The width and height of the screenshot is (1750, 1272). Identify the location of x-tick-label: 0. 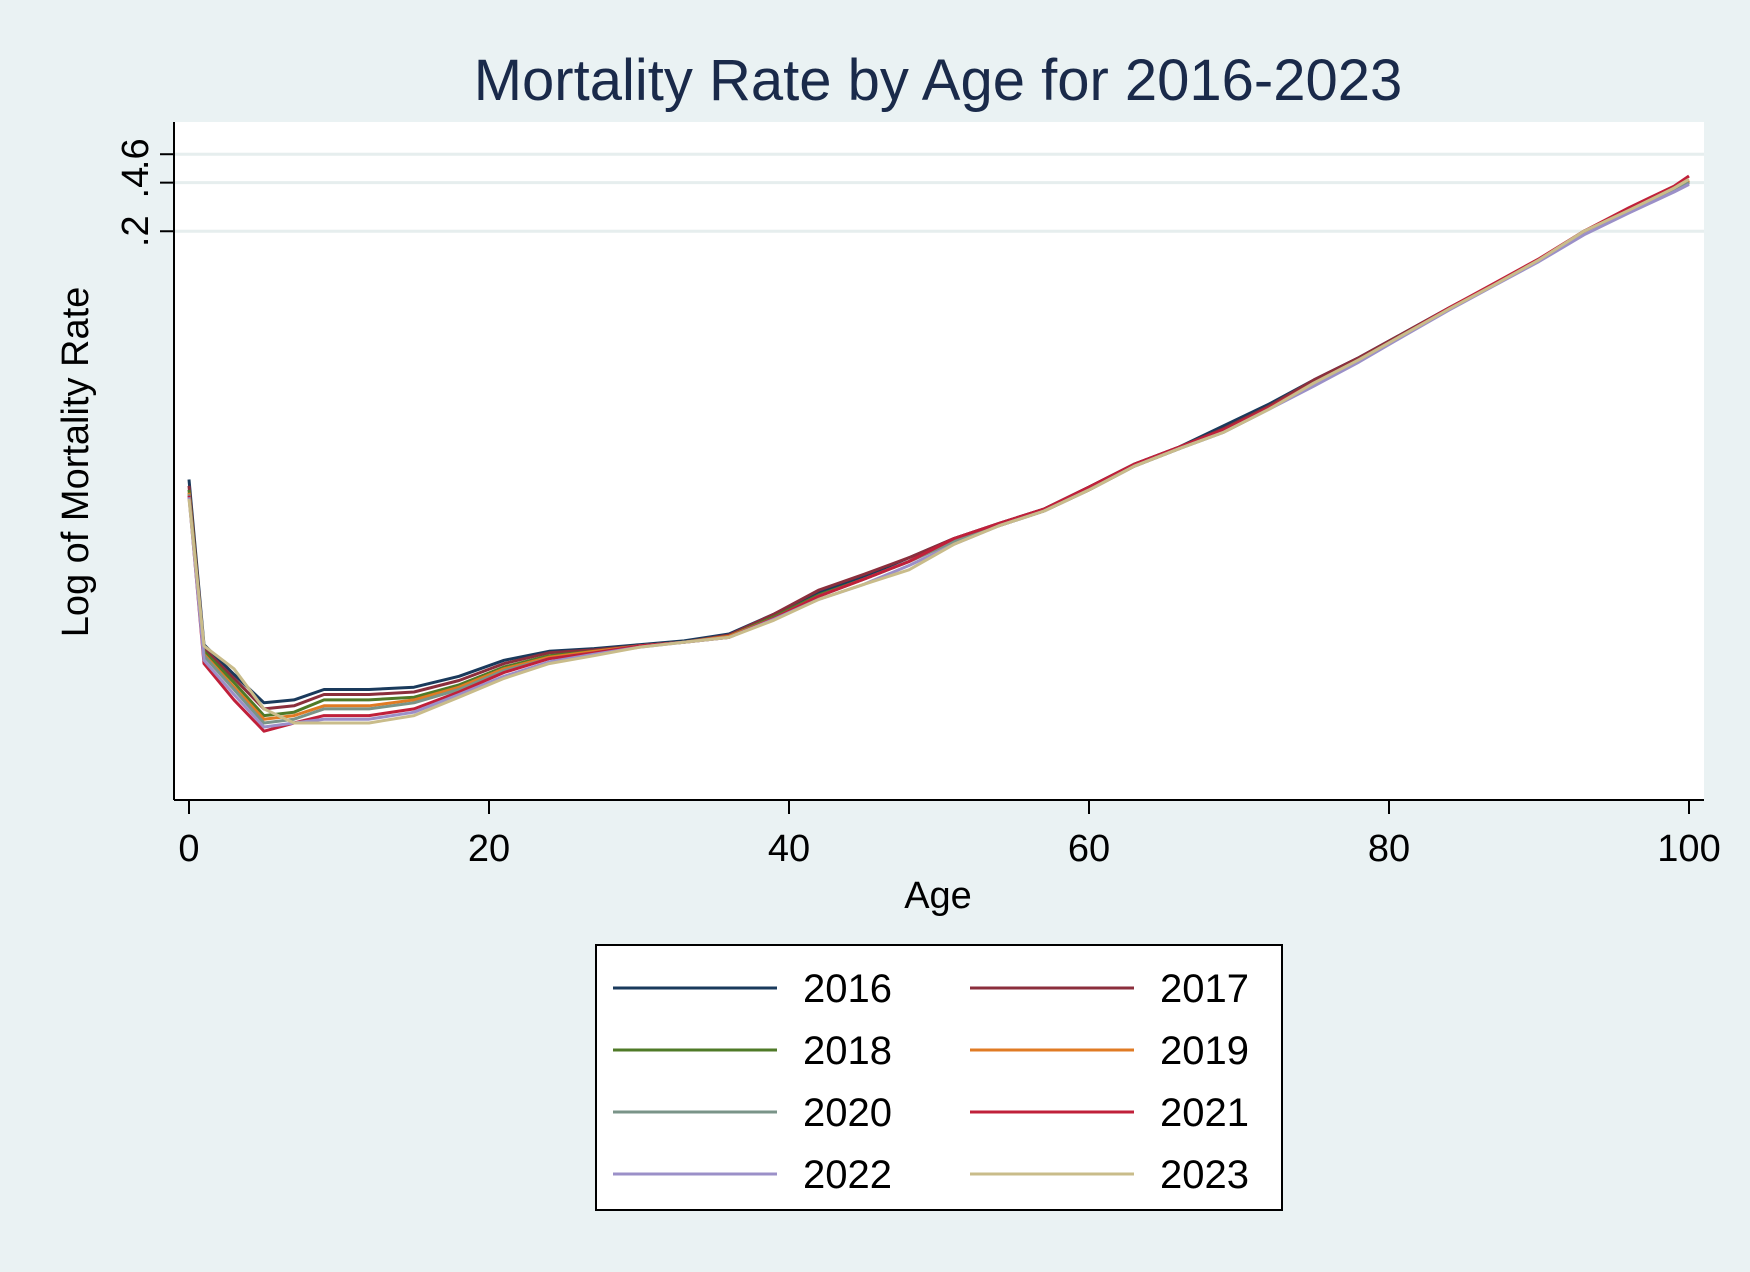
(188, 849).